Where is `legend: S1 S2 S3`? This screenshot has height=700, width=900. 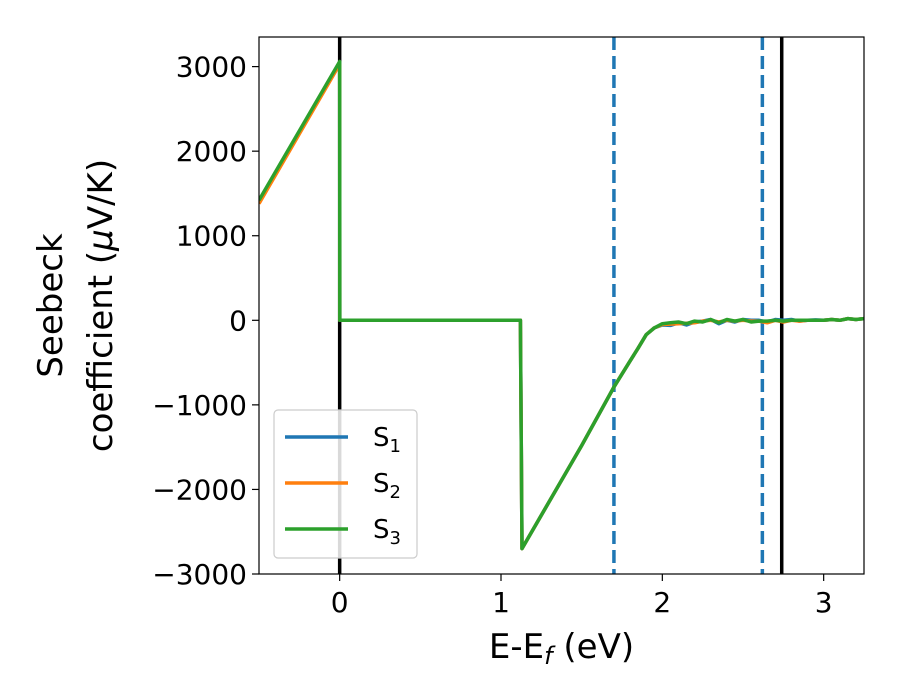 legend: S1 S2 S3 is located at coordinates (345, 484).